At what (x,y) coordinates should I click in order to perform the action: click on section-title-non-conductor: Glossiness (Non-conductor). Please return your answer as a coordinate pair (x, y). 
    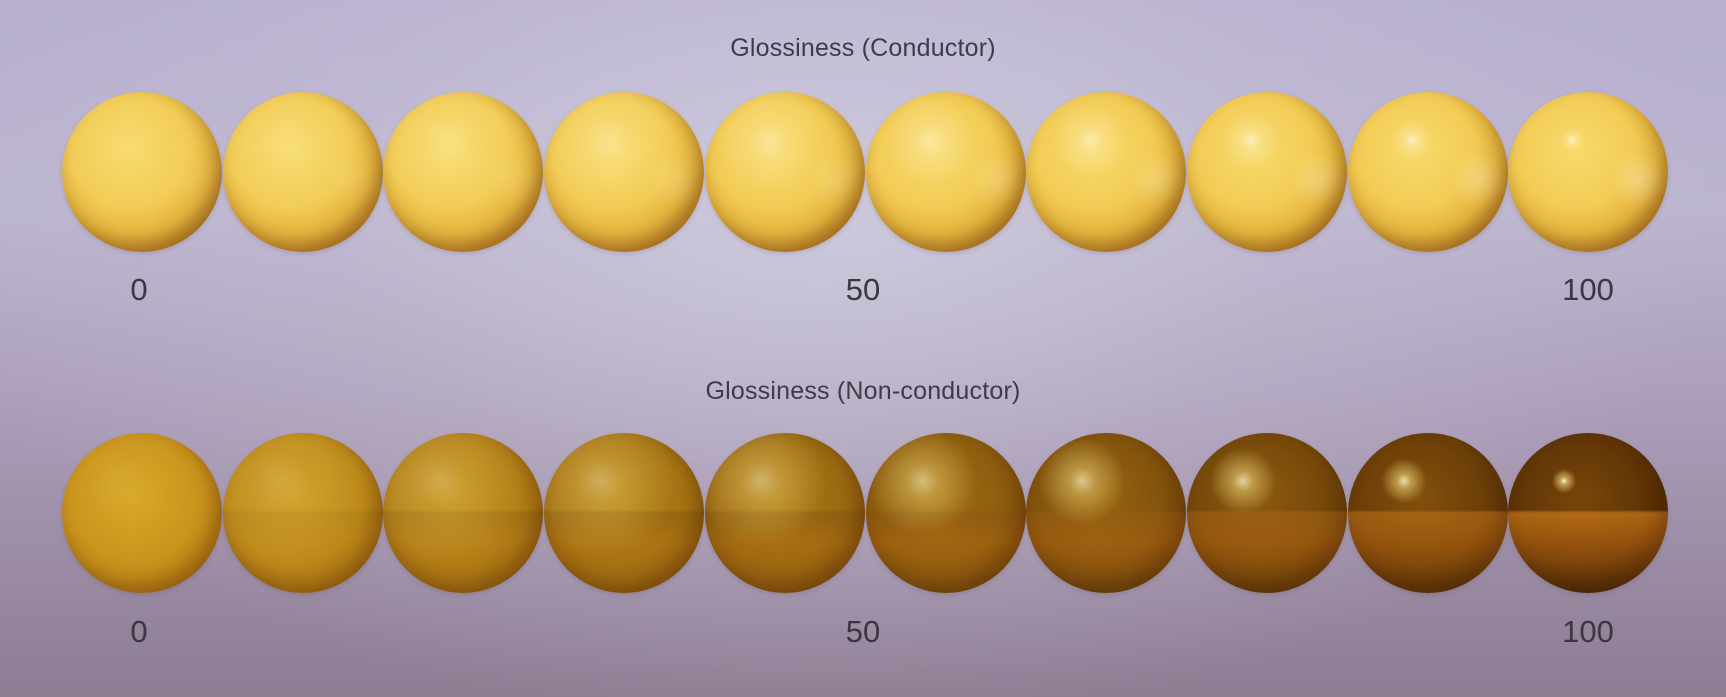
    Looking at the image, I should click on (863, 391).